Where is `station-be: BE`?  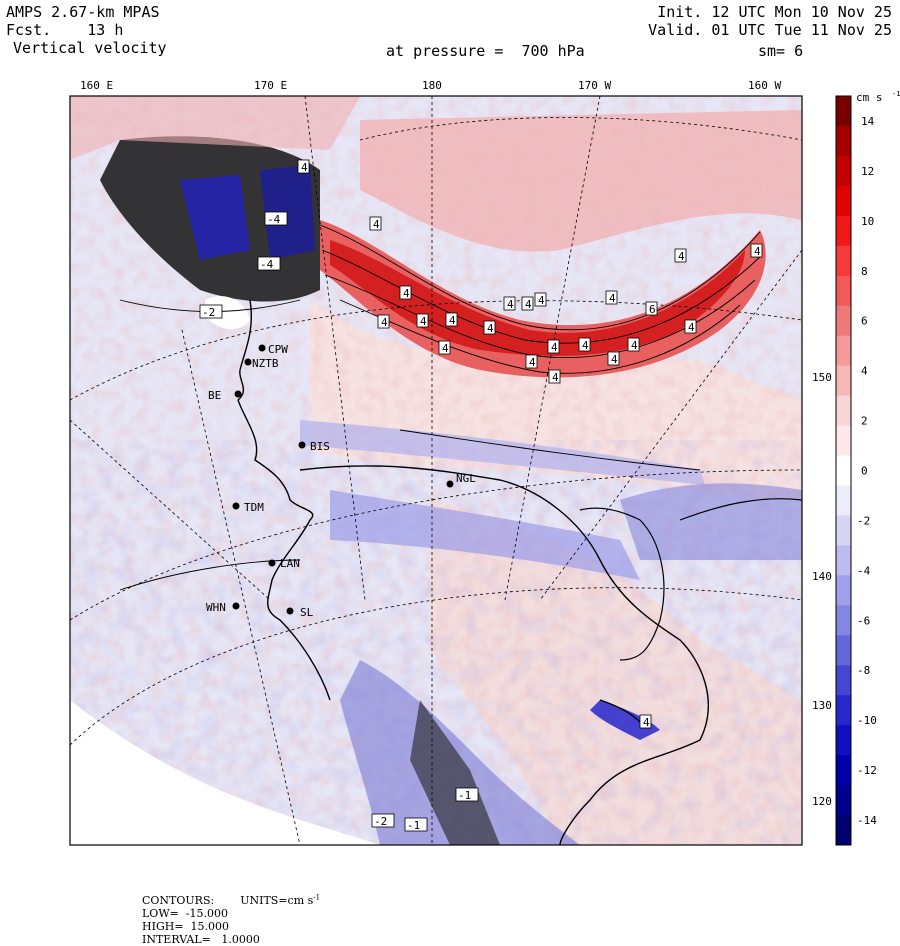
station-be: BE is located at coordinates (225, 395).